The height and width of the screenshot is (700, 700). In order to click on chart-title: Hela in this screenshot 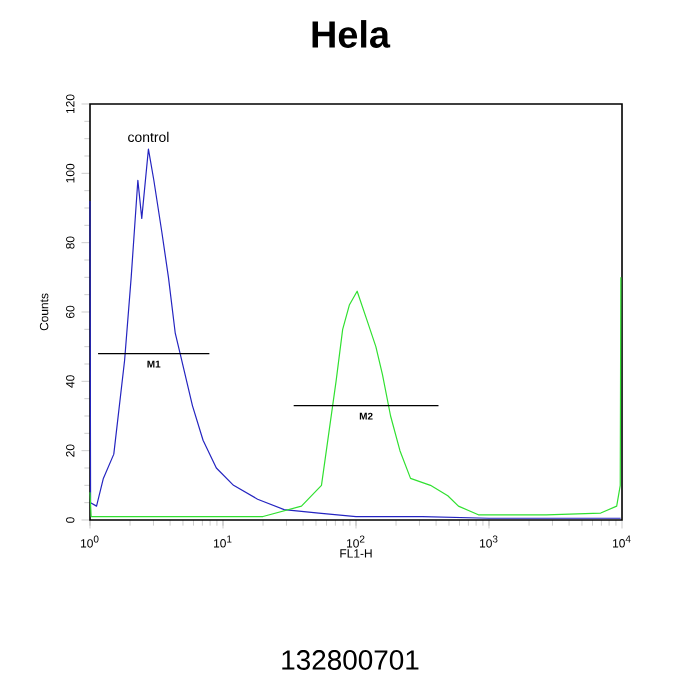, I will do `click(351, 34)`.